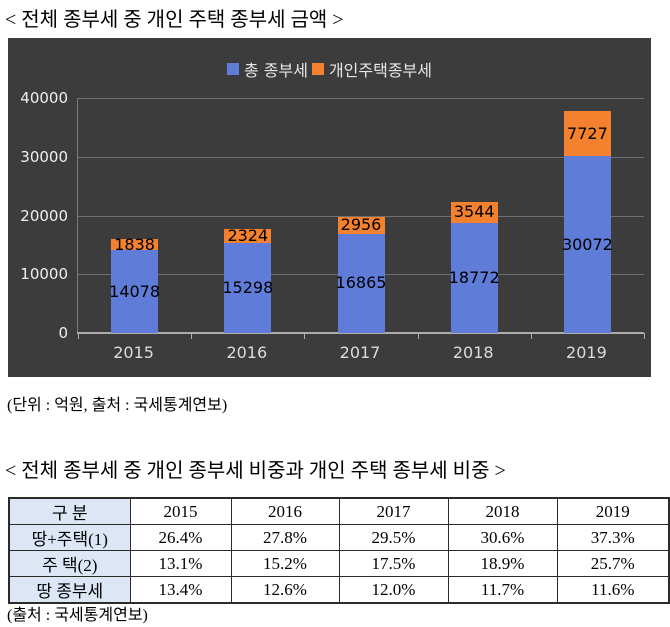 This screenshot has height=627, width=670. What do you see at coordinates (393, 537) in the screenshot?
I see `table-cell: 29.5%` at bounding box center [393, 537].